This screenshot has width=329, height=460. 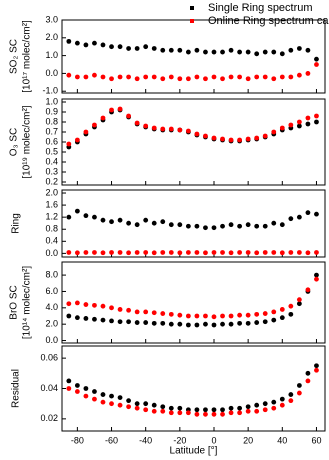 I want to click on plot-frame, so click(x=193, y=56).